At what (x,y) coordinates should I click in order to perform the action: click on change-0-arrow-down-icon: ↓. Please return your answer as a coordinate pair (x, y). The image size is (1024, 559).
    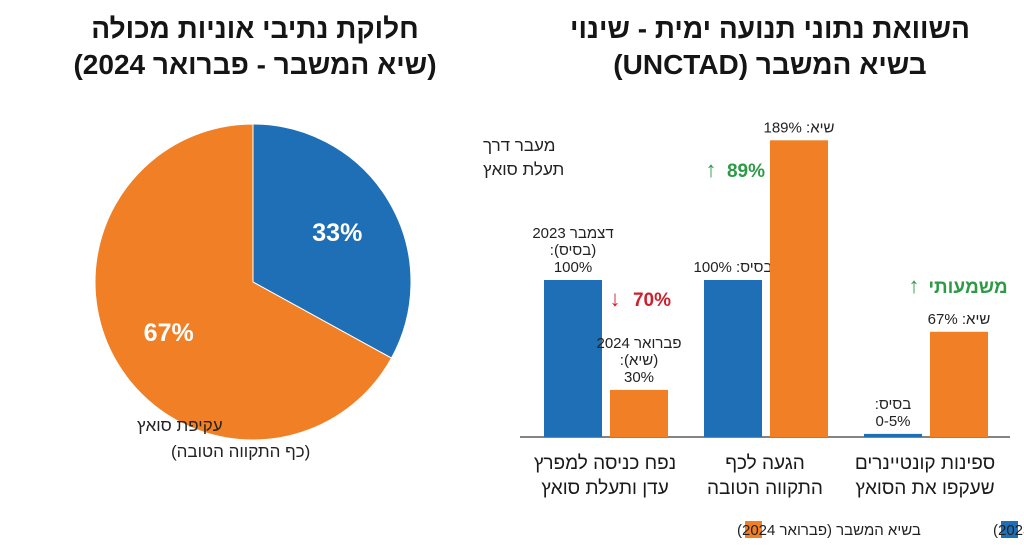
    Looking at the image, I should click on (615, 298).